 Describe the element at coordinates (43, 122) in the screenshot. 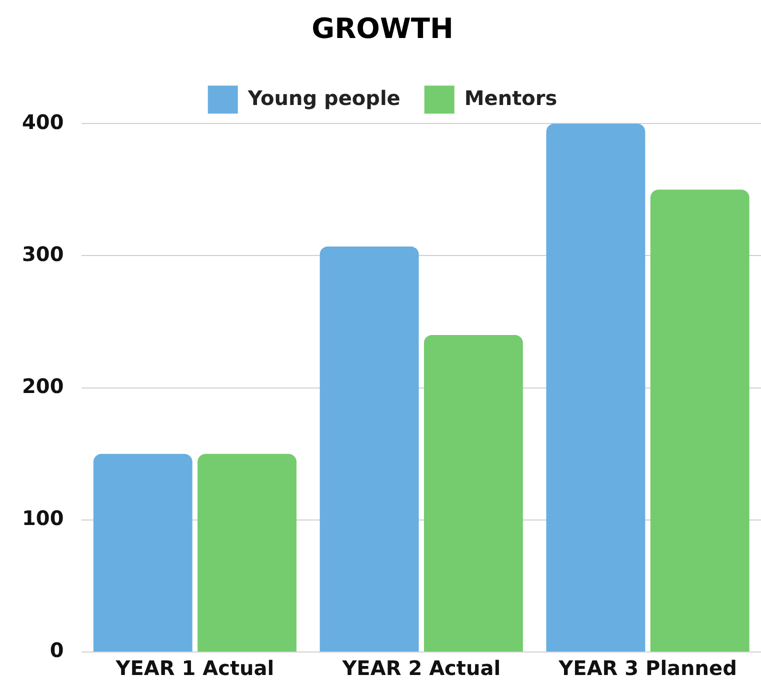

I see `y-tick-label: 400` at that location.